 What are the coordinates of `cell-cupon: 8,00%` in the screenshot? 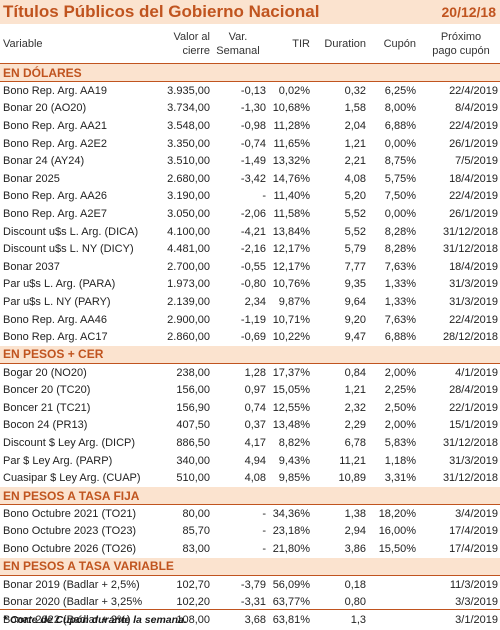 It's located at (400, 108).